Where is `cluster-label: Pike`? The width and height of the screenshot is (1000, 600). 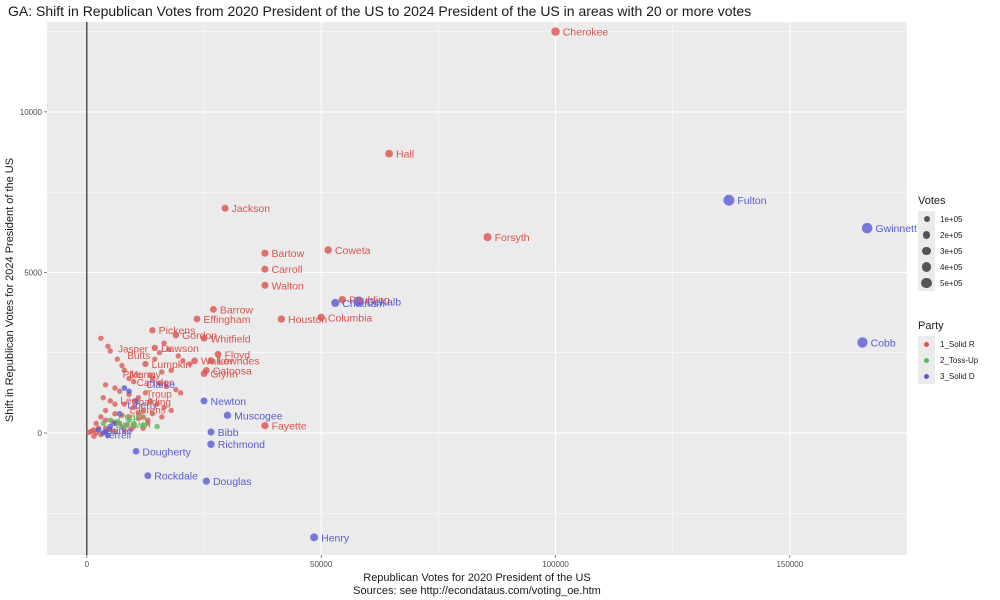 cluster-label: Pike is located at coordinates (133, 375).